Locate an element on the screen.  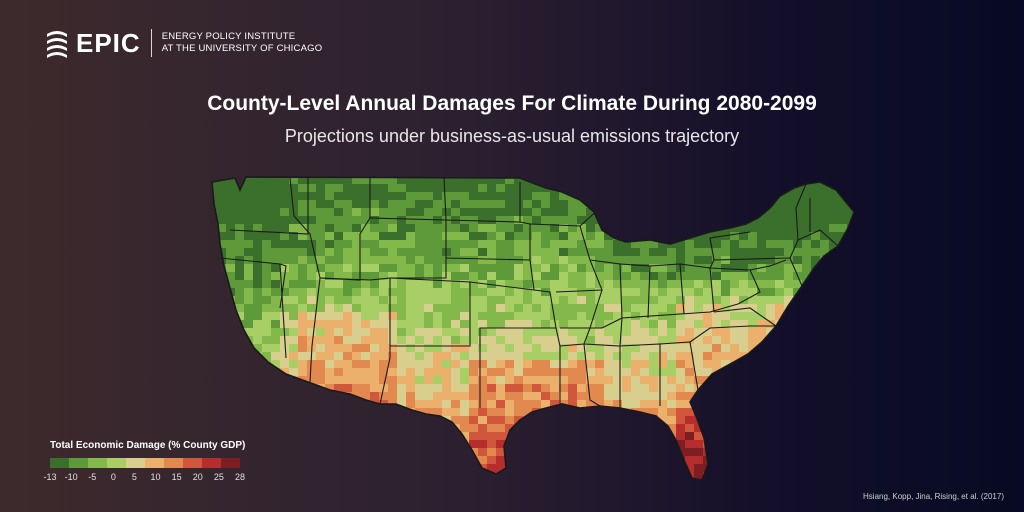
legend-title: Total Economic Damage (% County GDP) is located at coordinates (148, 445).